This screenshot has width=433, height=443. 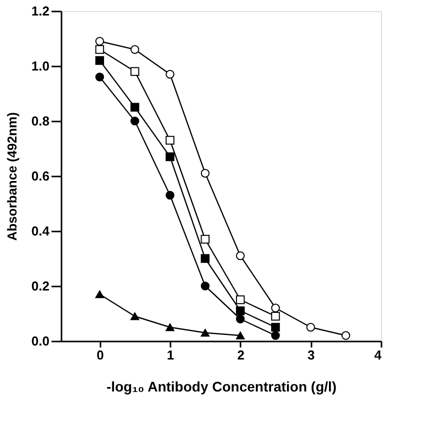 I want to click on x-tick-label: 0, so click(x=100, y=355).